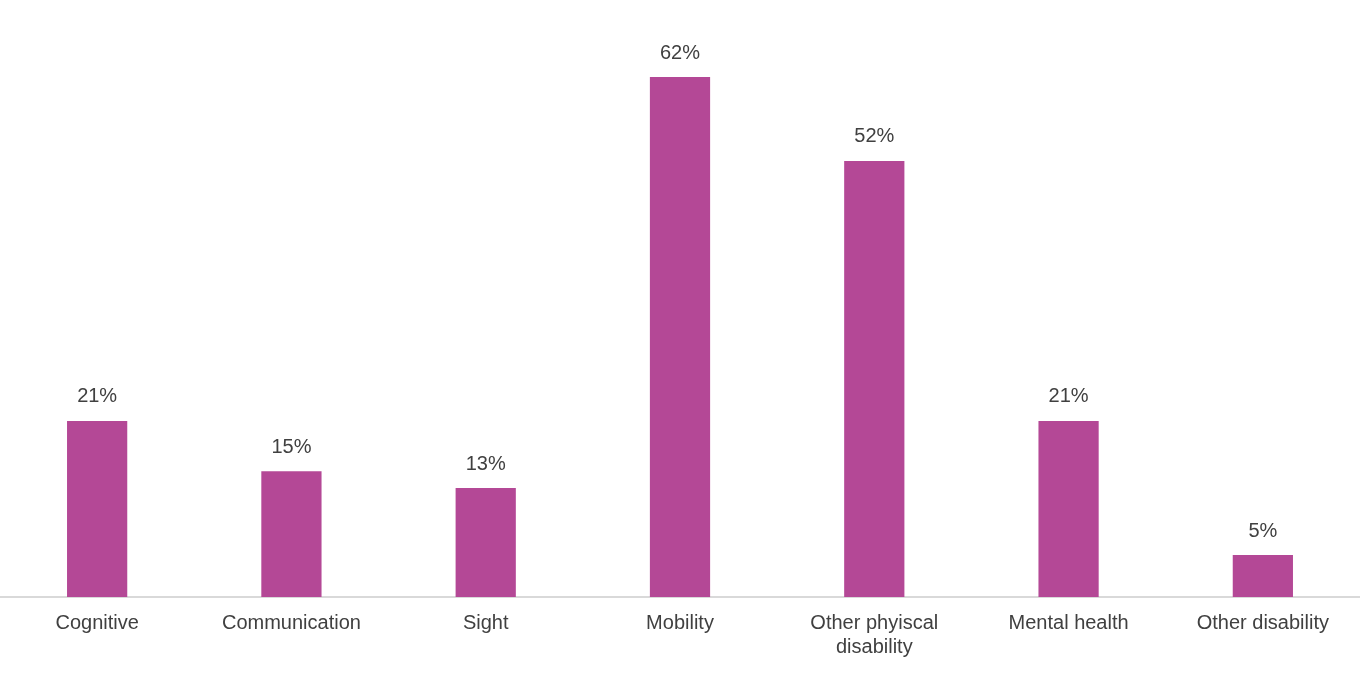 The width and height of the screenshot is (1360, 673). Describe the element at coordinates (680, 621) in the screenshot. I see `x-tick-label: Mobility` at that location.